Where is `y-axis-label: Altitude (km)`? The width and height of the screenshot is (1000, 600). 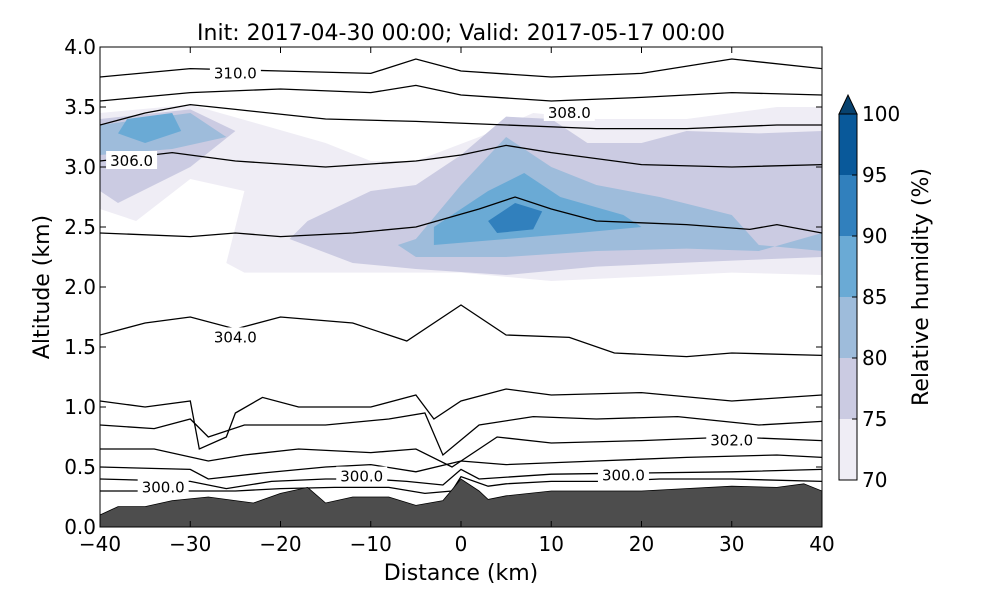
y-axis-label: Altitude (km) is located at coordinates (42, 287).